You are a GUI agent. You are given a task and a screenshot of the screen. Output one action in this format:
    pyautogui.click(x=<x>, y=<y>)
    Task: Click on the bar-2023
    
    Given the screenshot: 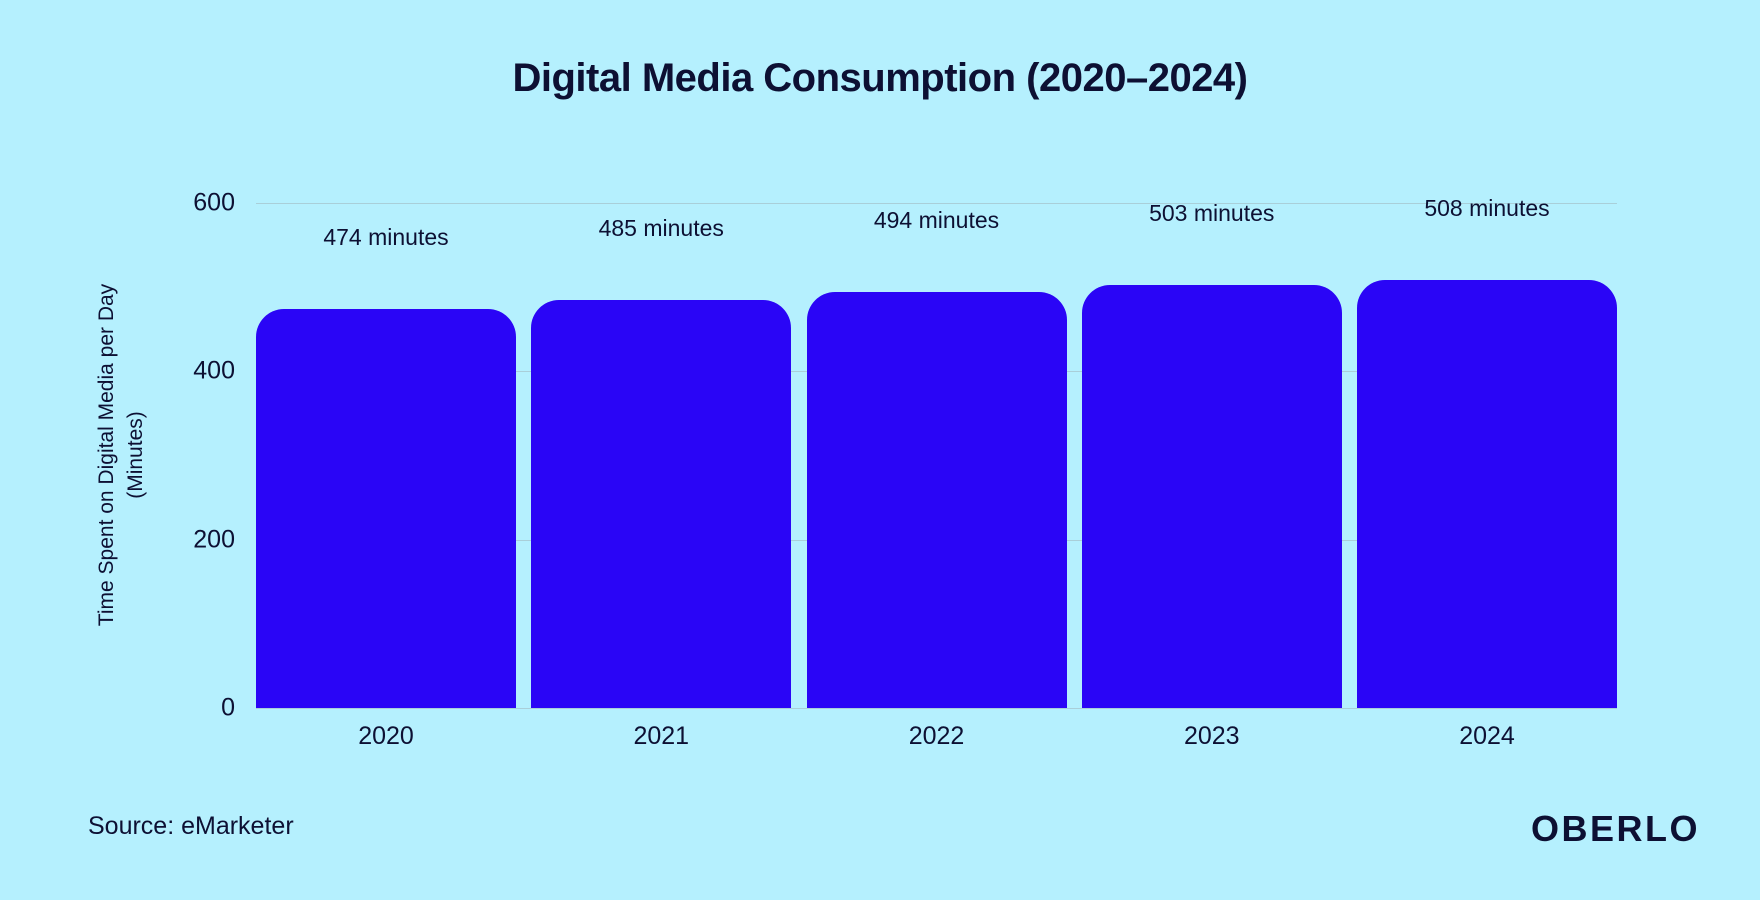 What is the action you would take?
    pyautogui.click(x=1211, y=496)
    